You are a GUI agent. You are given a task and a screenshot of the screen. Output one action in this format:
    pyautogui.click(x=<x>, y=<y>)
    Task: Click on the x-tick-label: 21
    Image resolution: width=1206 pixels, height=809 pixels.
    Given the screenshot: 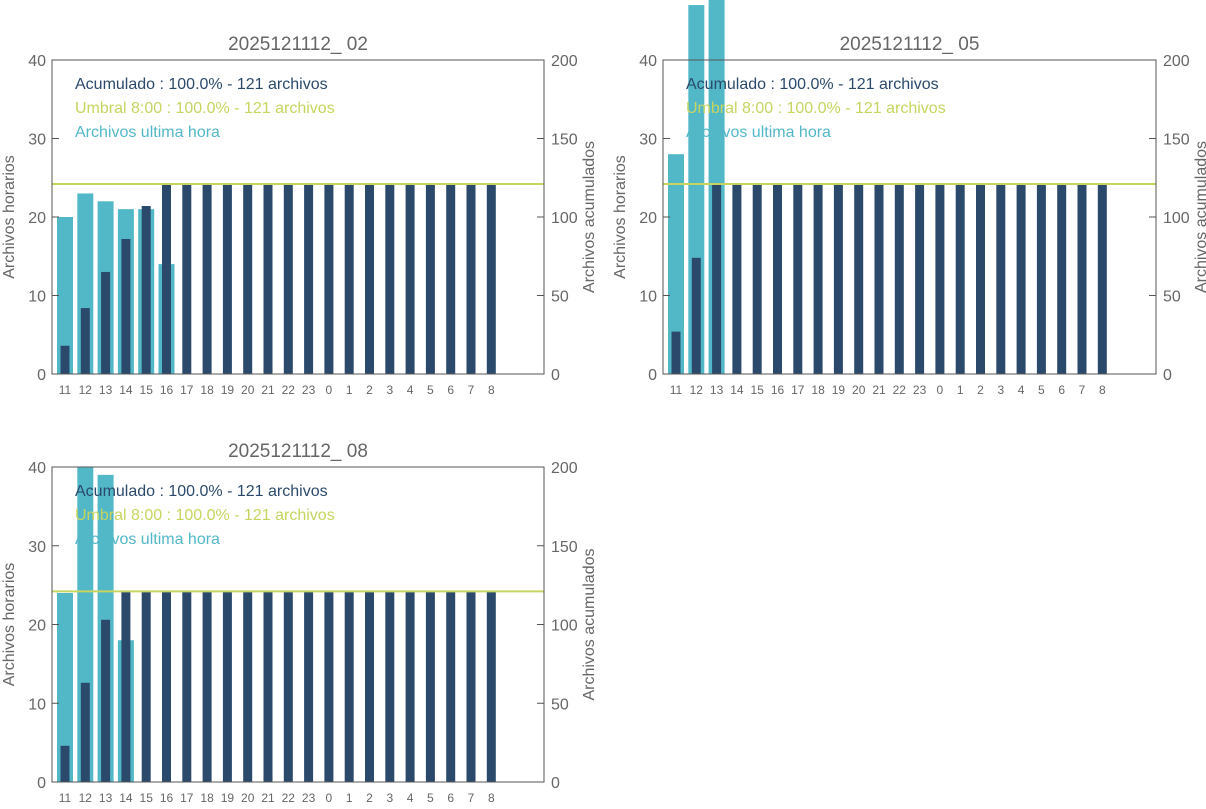 What is the action you would take?
    pyautogui.click(x=879, y=390)
    